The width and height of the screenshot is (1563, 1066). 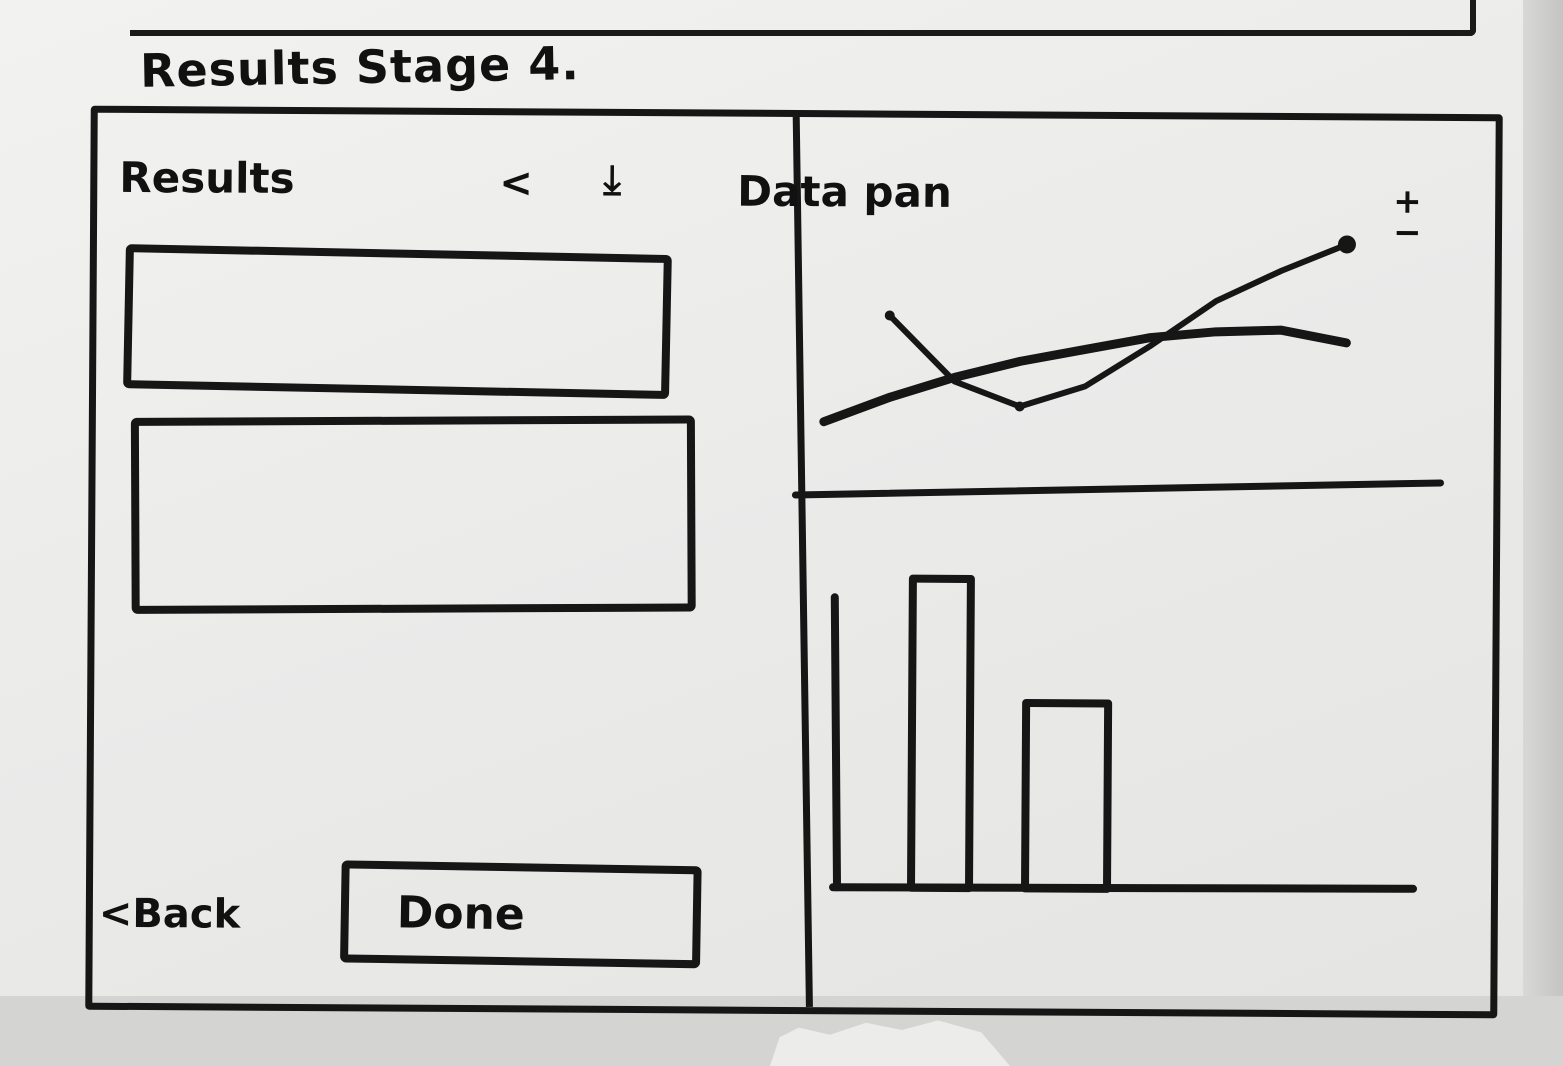 I want to click on previous-sketch-edge, so click(x=803, y=18).